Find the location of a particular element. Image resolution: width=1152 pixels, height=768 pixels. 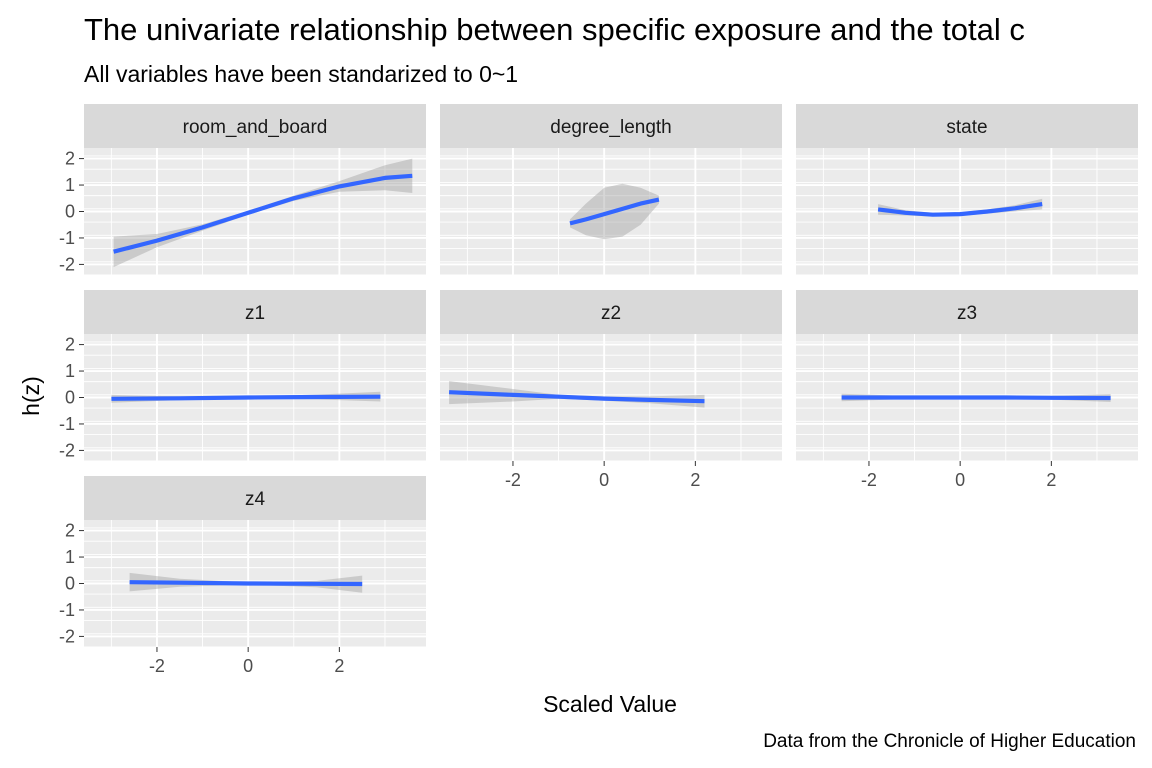

facet-strip-label: state is located at coordinates (966, 127).